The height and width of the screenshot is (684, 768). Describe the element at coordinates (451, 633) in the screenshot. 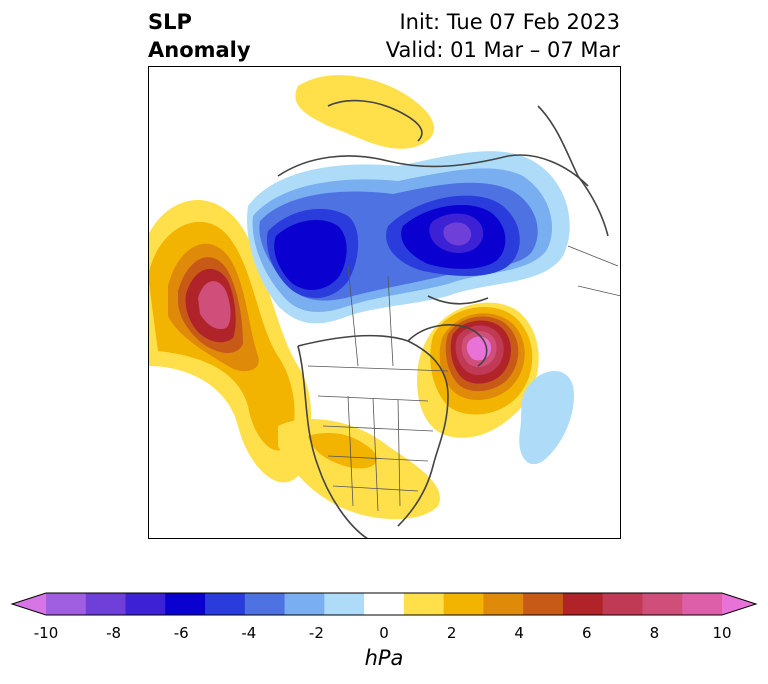

I see `colorbar-tick-label: 2` at that location.